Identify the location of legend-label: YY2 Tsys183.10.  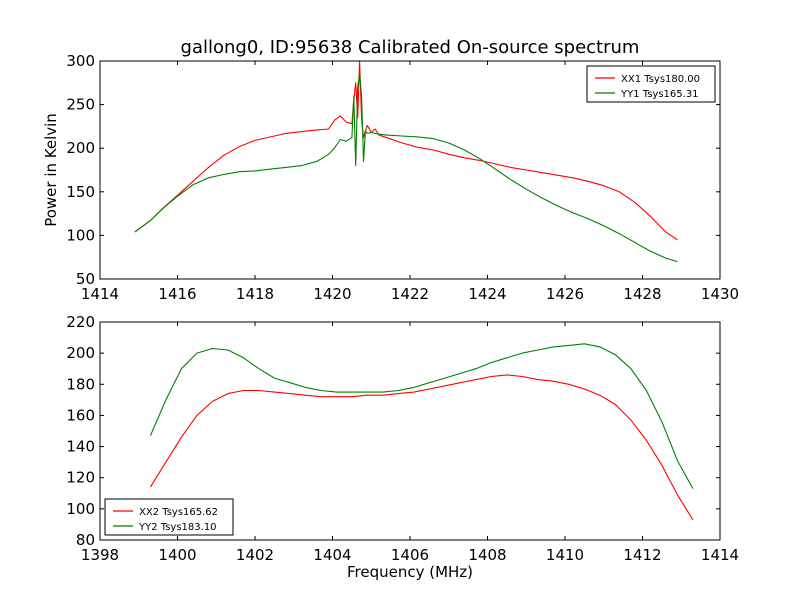
(177, 527).